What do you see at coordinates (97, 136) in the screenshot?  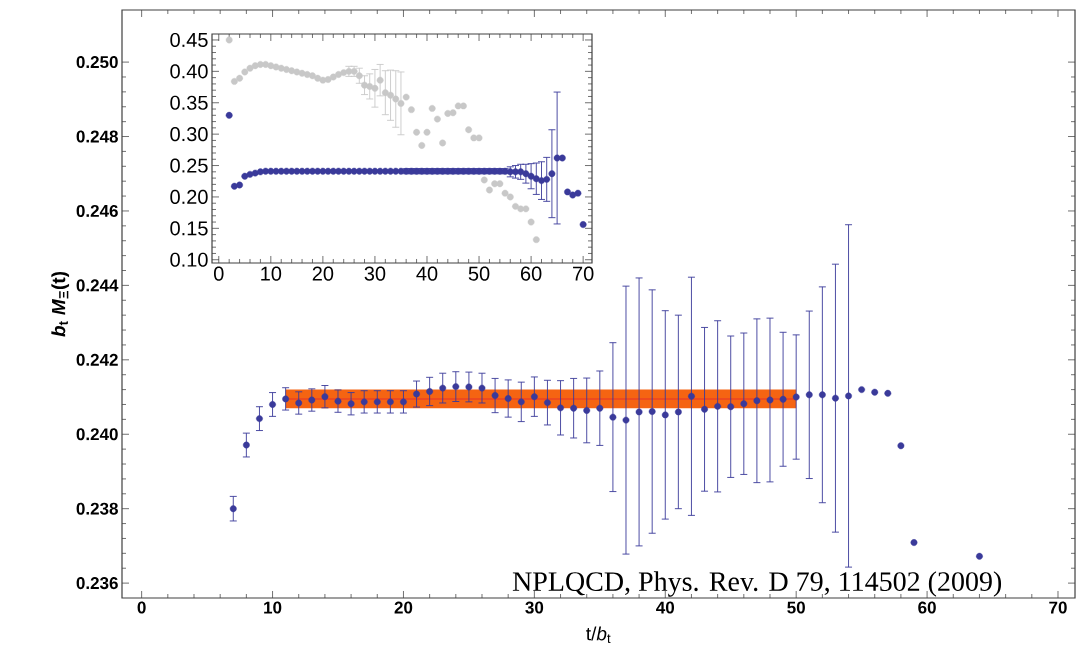 I see `y-tick-label: 0.248` at bounding box center [97, 136].